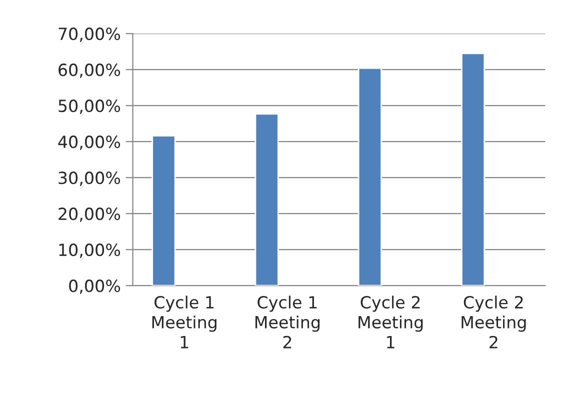 This screenshot has width=565, height=420. Describe the element at coordinates (89, 251) in the screenshot. I see `y-tick-label: 10,00%` at that location.